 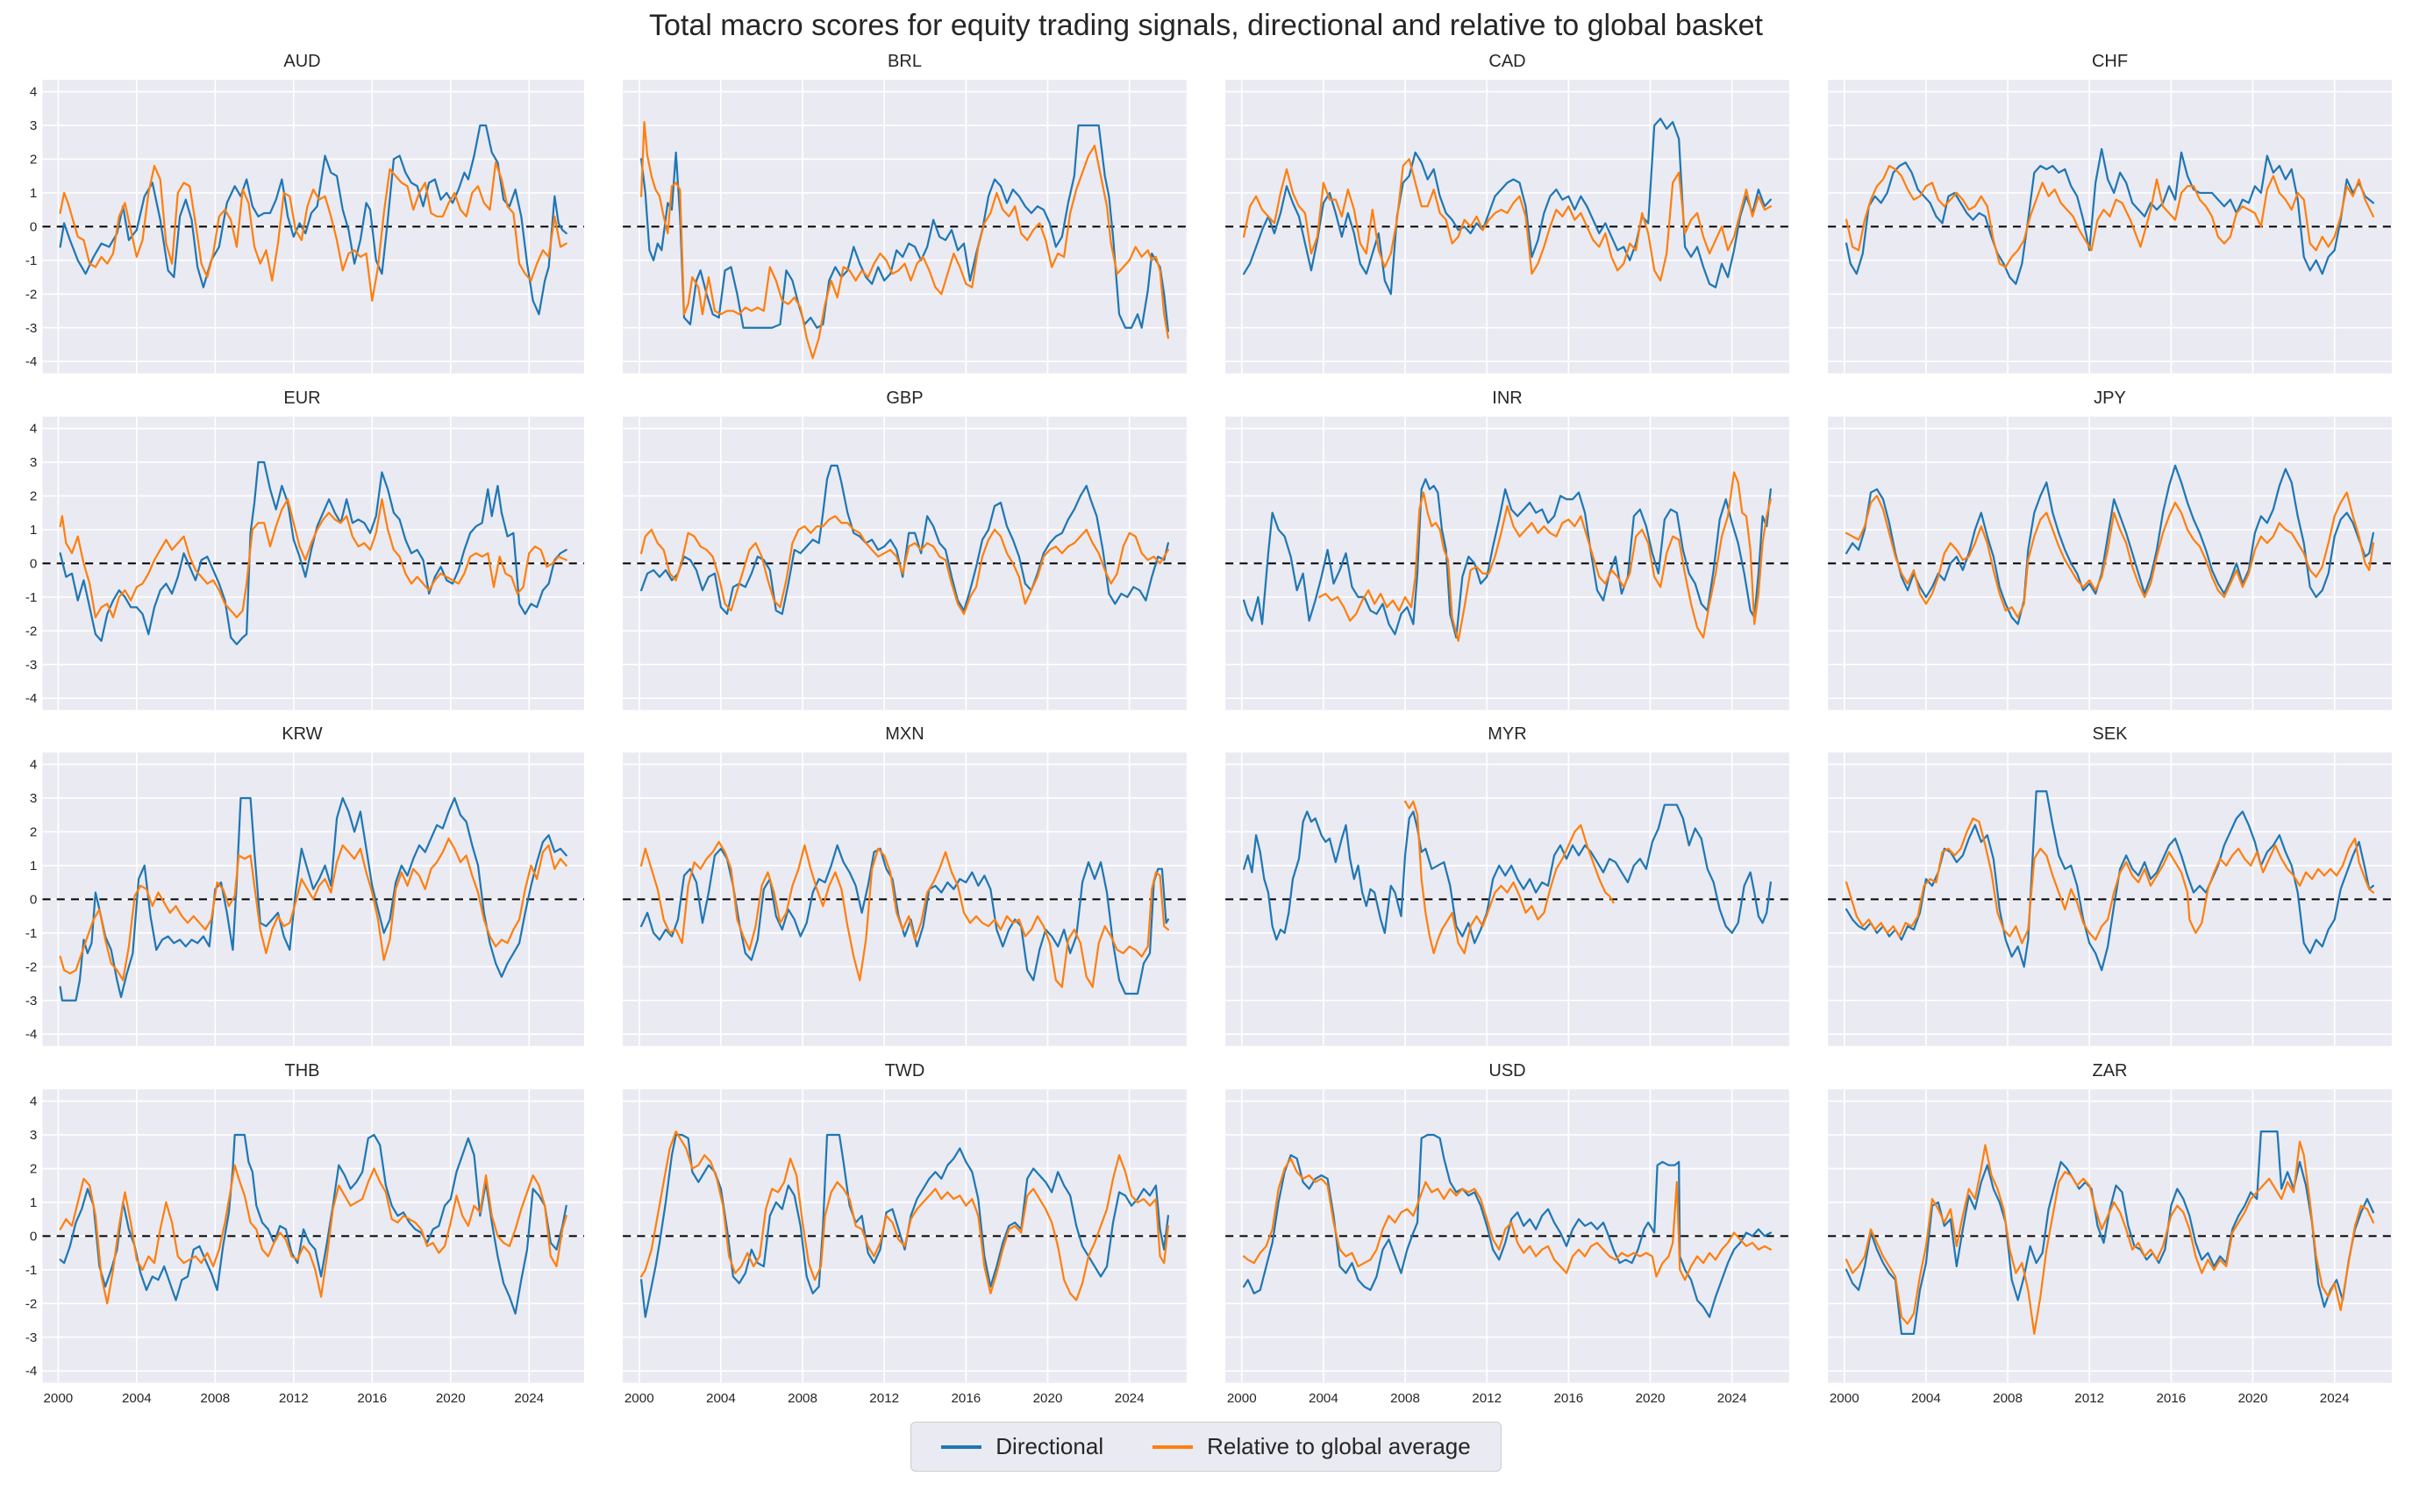 I want to click on subplot-usd: USD 2000 2004 2008 2012 2016 2020 2024, so click(x=1507, y=1235).